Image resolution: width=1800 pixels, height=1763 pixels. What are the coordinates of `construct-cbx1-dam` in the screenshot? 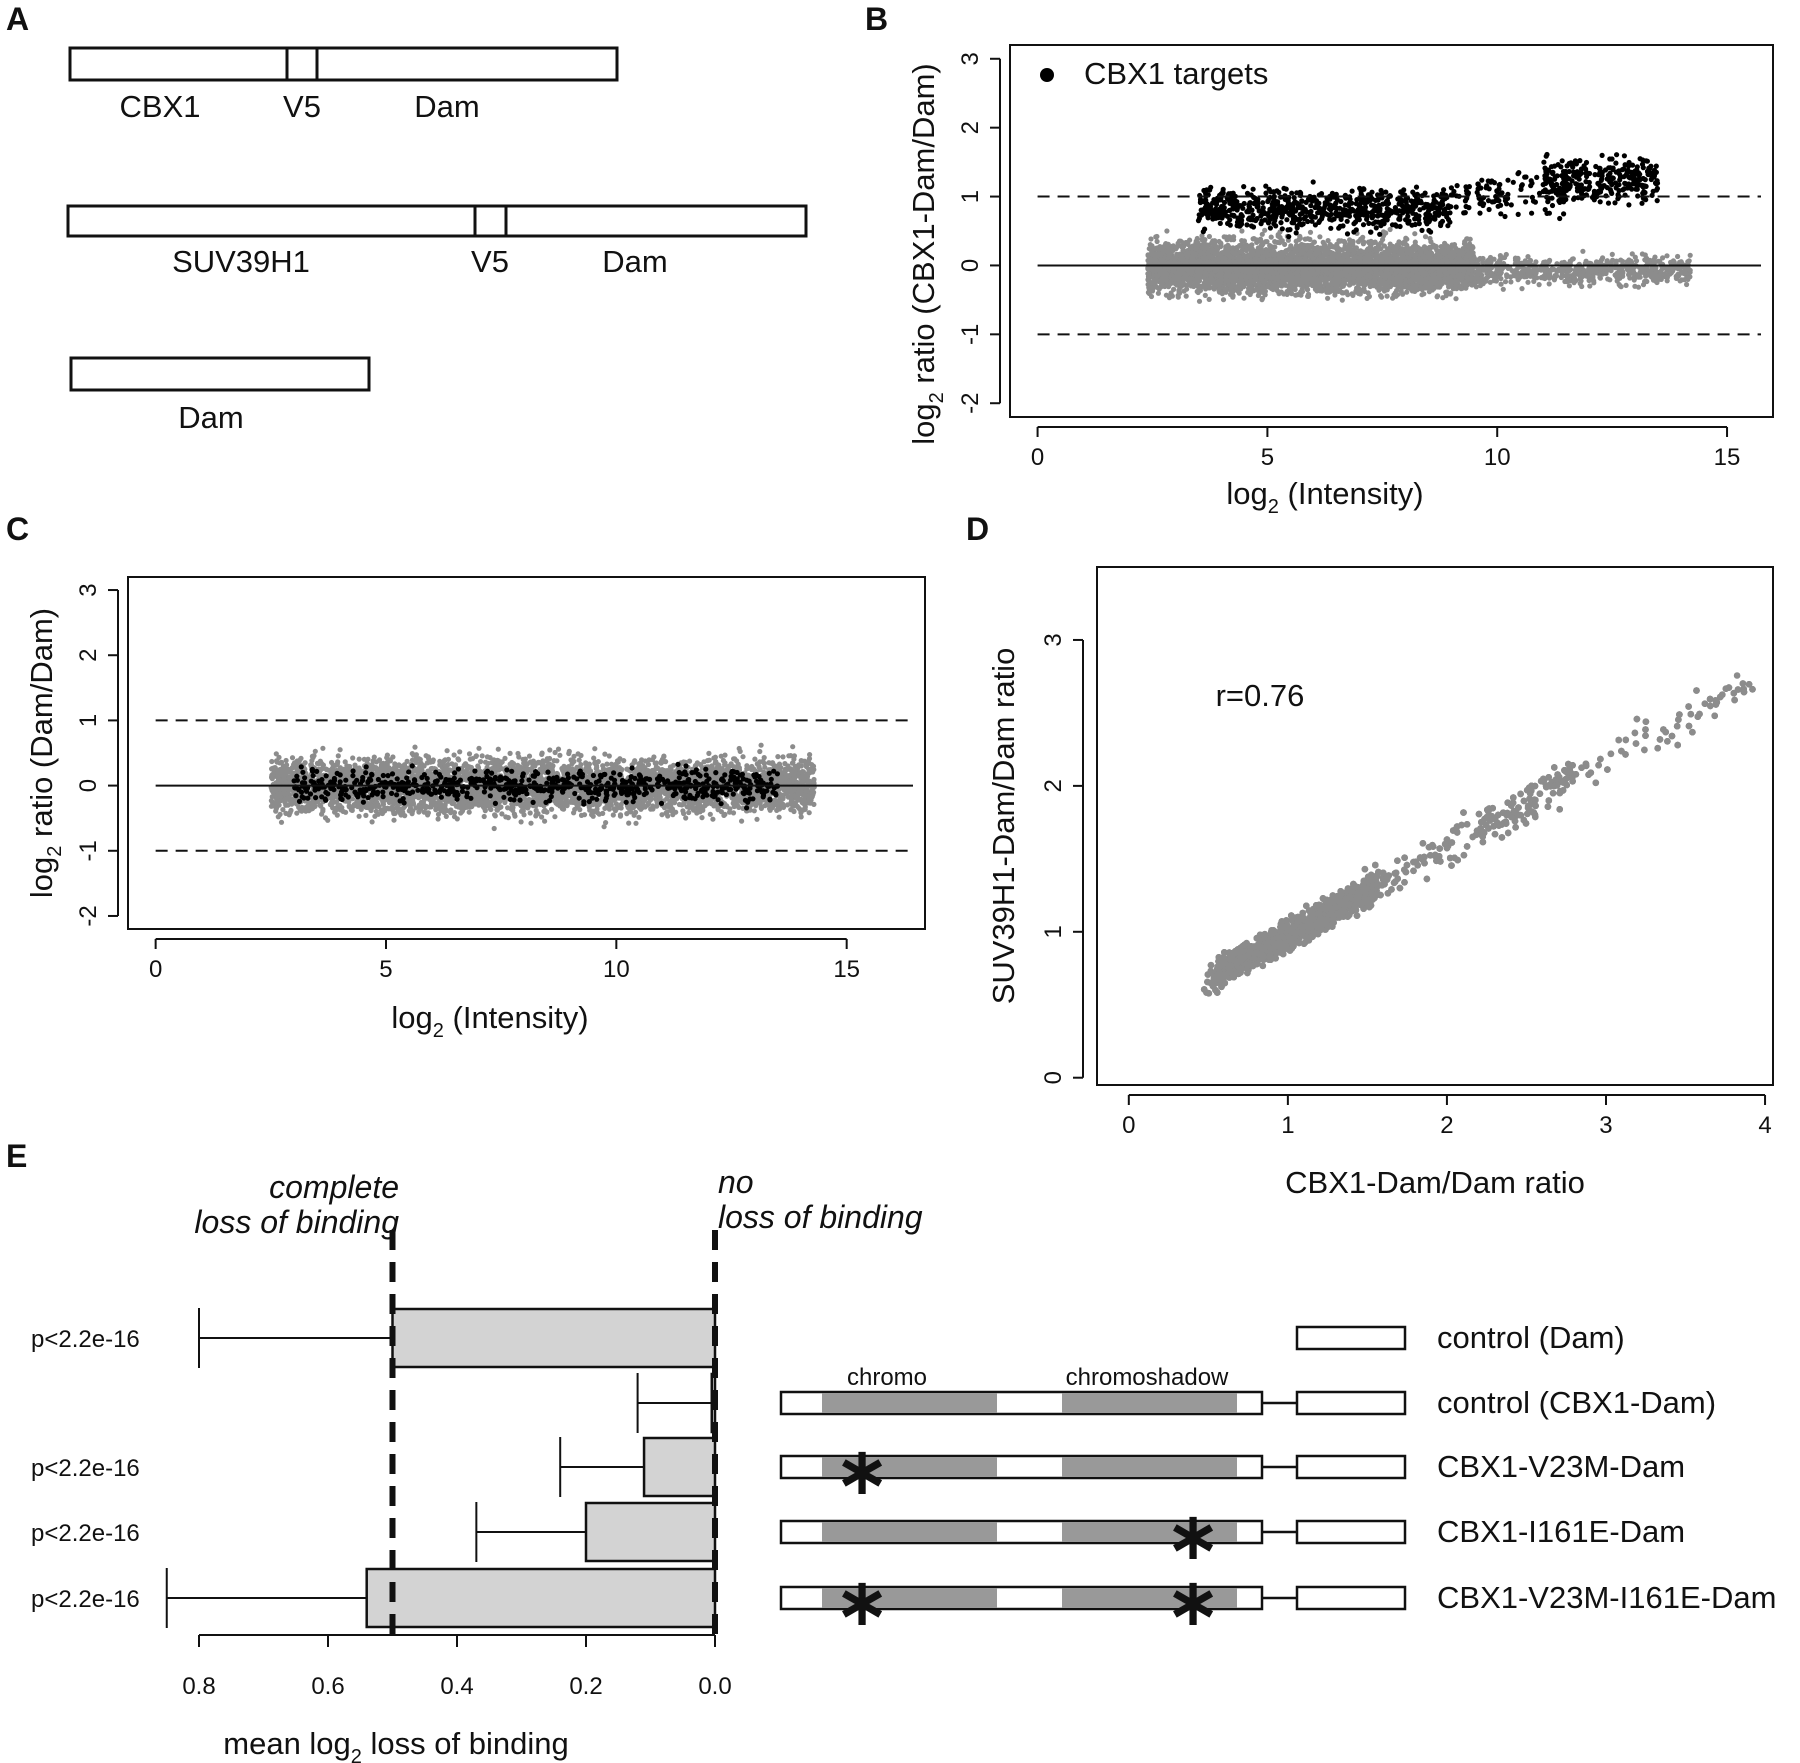 It's located at (343, 64).